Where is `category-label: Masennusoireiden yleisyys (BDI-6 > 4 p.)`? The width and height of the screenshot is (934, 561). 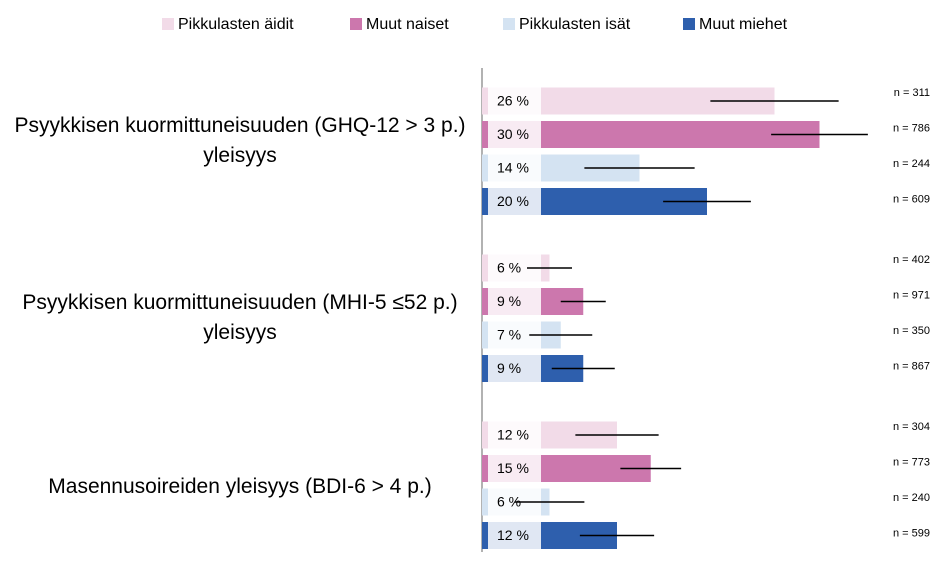
category-label: Masennusoireiden yleisyys (BDI-6 > 4 p.) is located at coordinates (240, 486).